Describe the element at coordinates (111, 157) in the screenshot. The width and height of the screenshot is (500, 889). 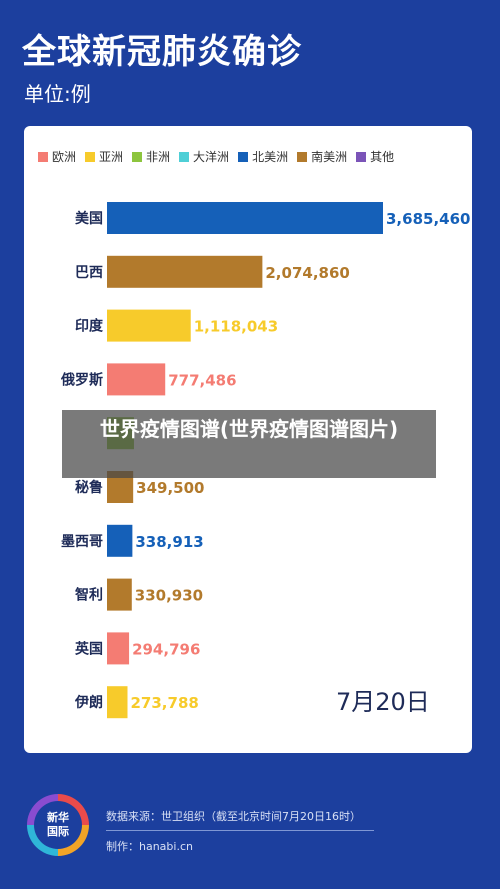
I see `legend-label: 亚洲` at that location.